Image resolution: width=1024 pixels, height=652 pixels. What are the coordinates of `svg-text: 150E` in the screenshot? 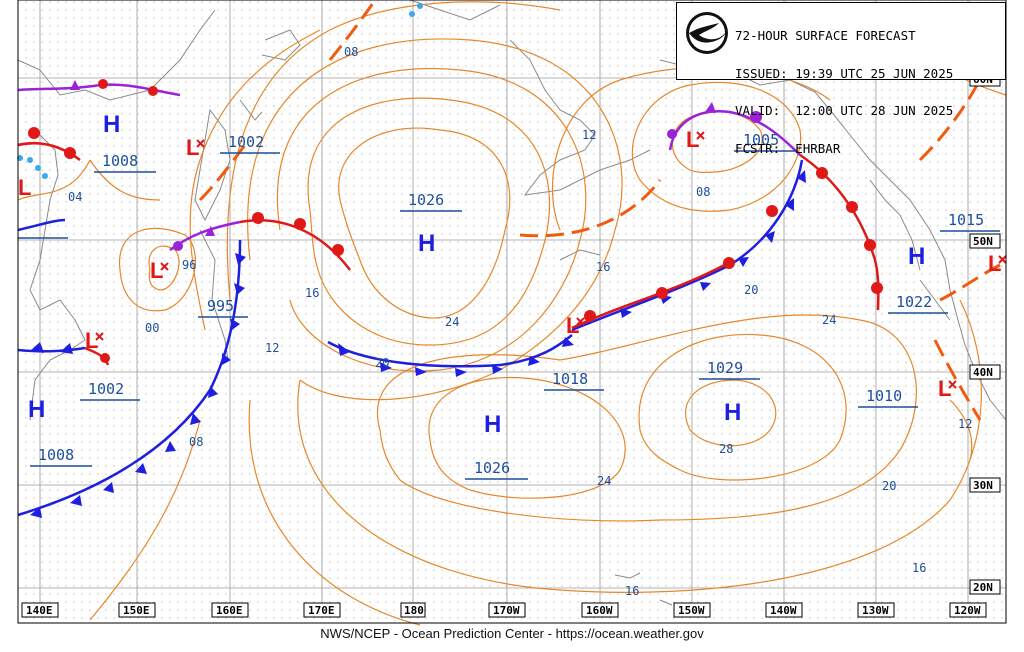 It's located at (136, 610).